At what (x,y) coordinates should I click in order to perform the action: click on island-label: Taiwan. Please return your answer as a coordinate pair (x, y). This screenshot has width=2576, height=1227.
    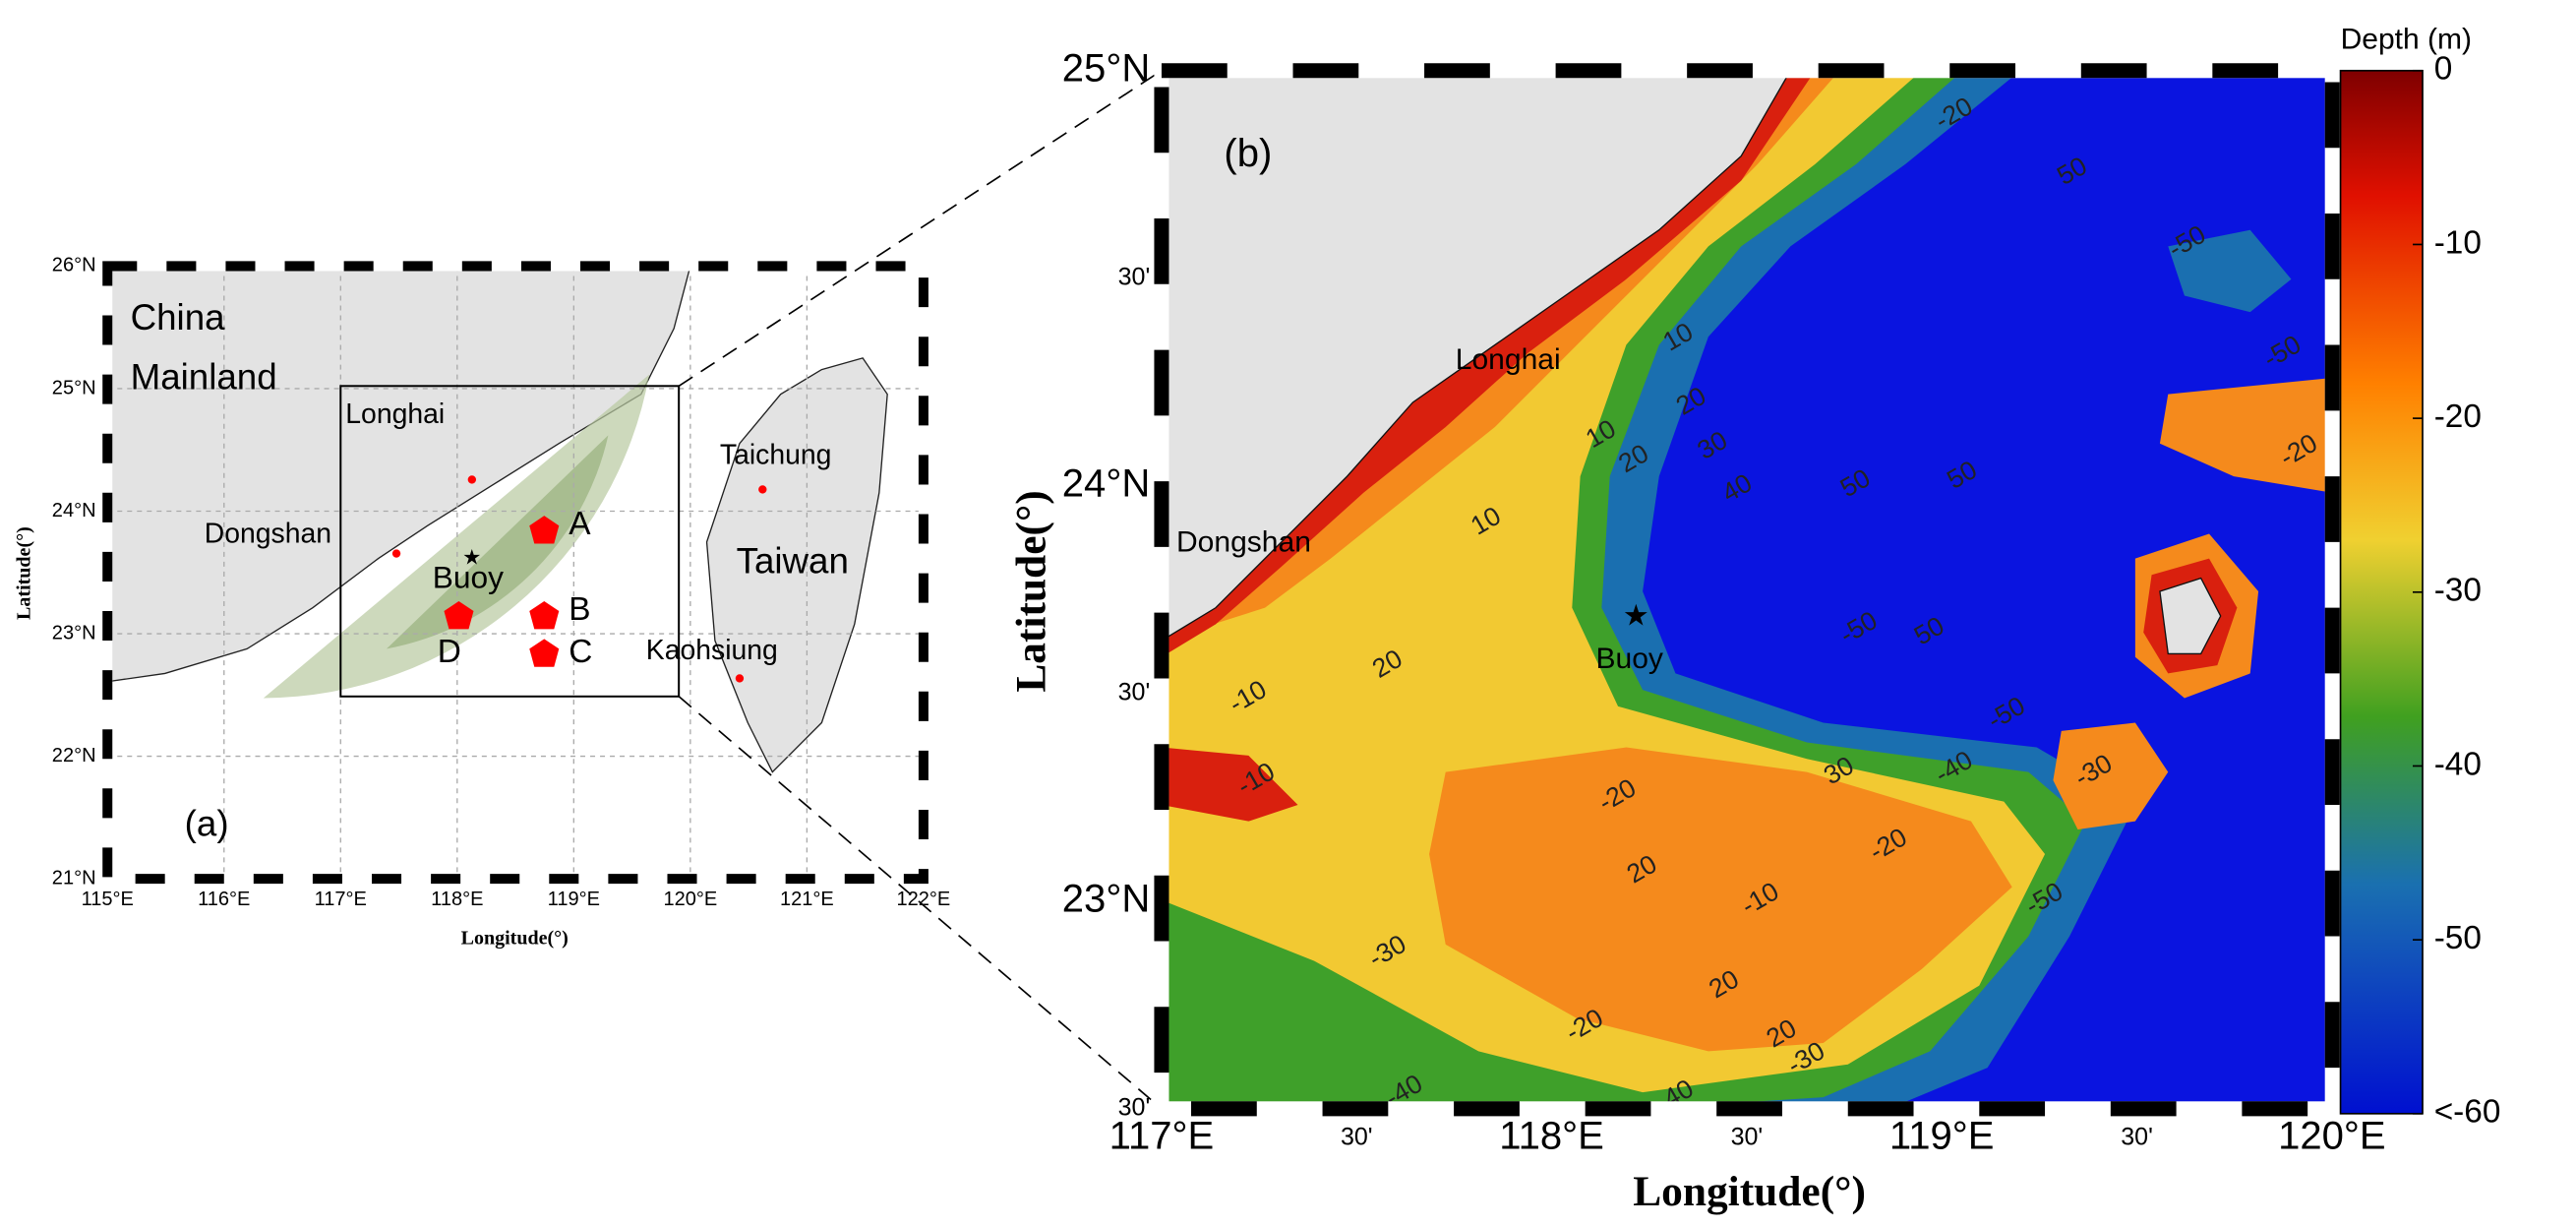
    Looking at the image, I should click on (793, 560).